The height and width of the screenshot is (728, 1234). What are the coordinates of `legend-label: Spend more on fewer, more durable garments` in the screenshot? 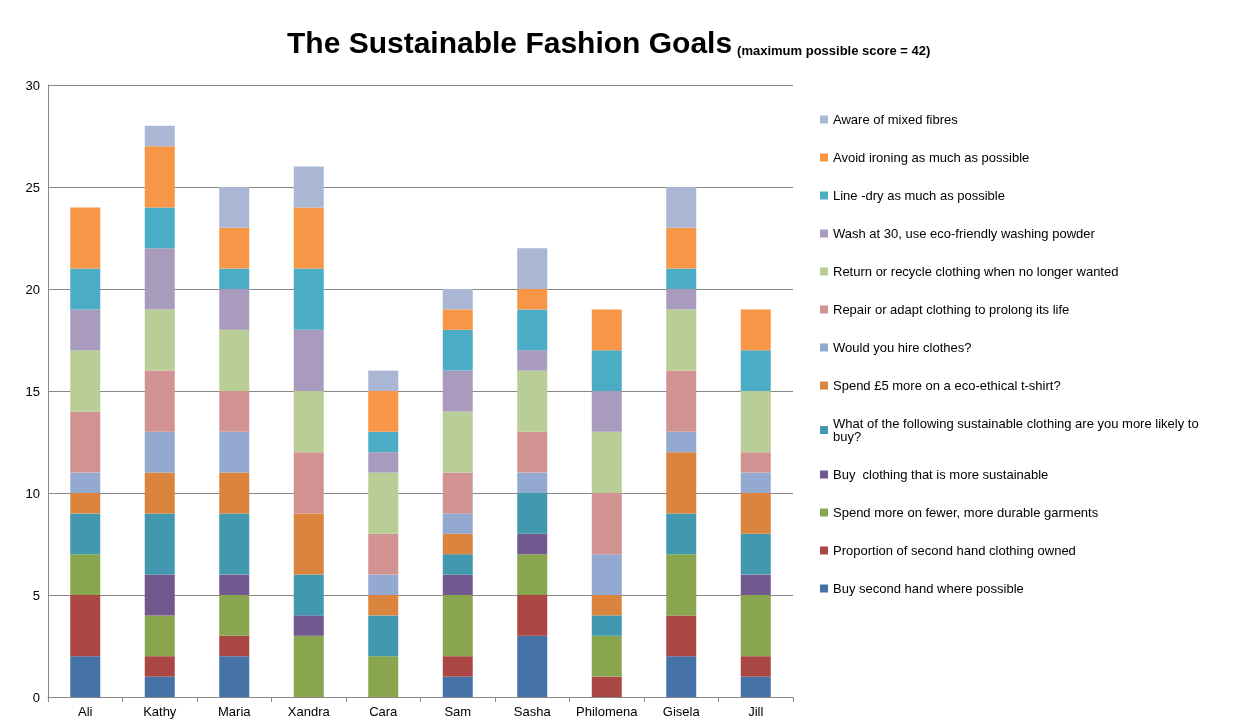 It's located at (966, 512).